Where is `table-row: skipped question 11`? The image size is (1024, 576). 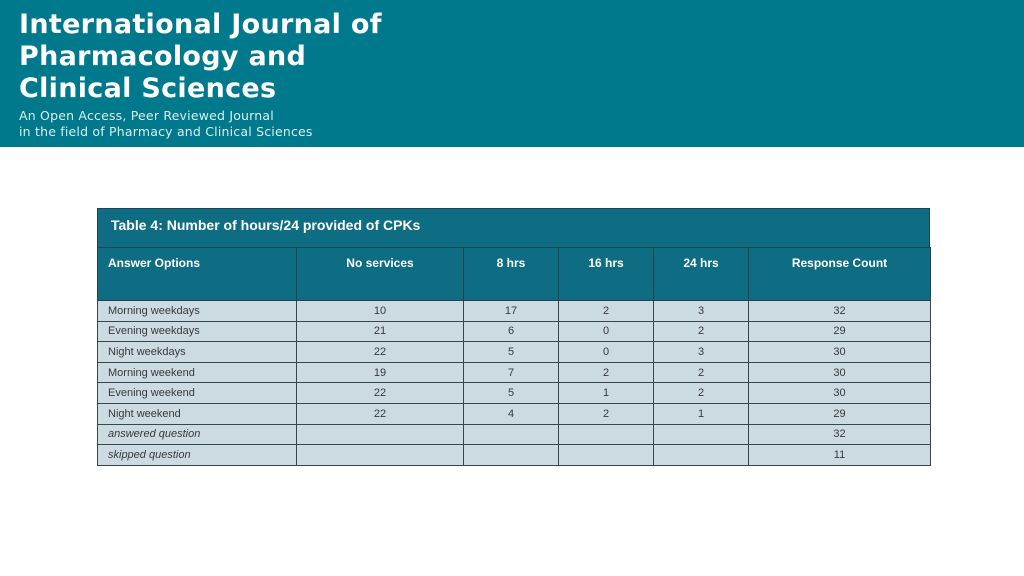
table-row: skipped question 11 is located at coordinates (514, 455).